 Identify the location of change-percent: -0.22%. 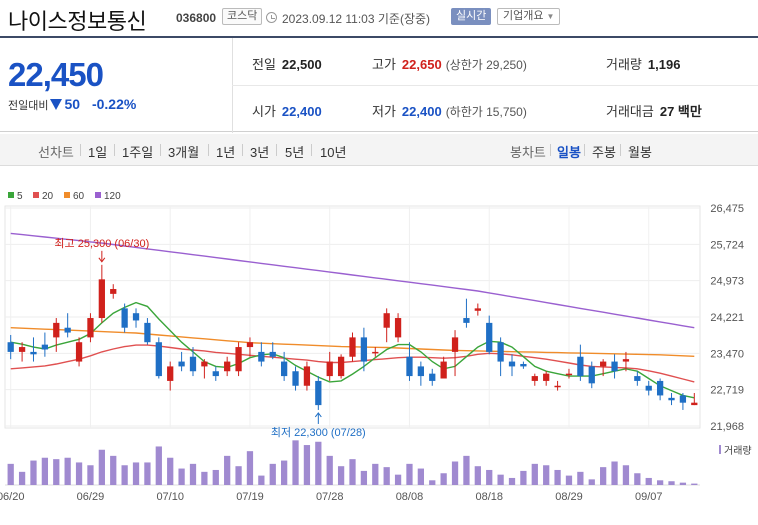
(114, 104).